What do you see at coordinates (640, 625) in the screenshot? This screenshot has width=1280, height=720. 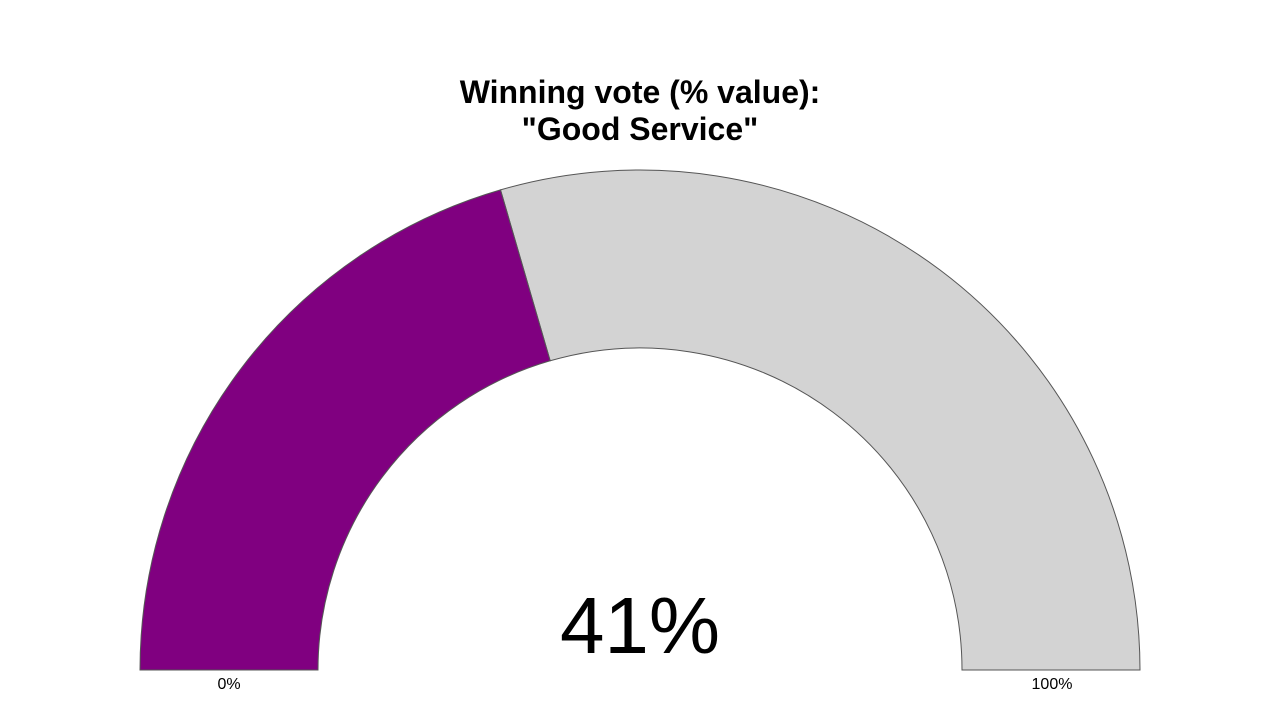 I see `gauge-value-label: 41%` at bounding box center [640, 625].